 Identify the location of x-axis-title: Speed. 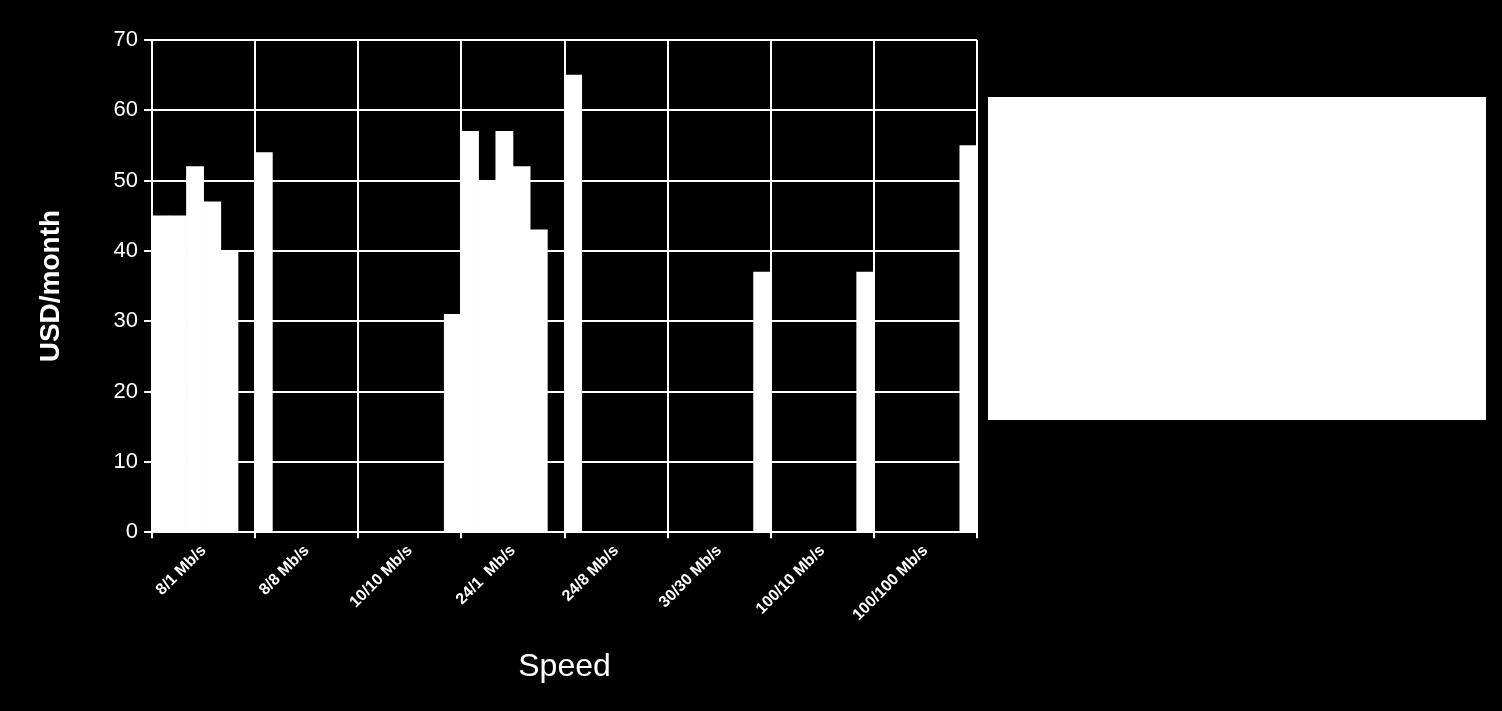
(564, 664).